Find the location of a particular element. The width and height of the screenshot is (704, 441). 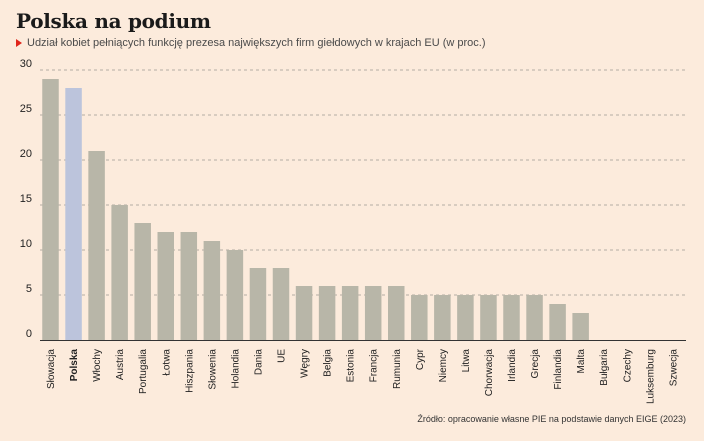

x-tick-label: Łotwa is located at coordinates (166, 362).